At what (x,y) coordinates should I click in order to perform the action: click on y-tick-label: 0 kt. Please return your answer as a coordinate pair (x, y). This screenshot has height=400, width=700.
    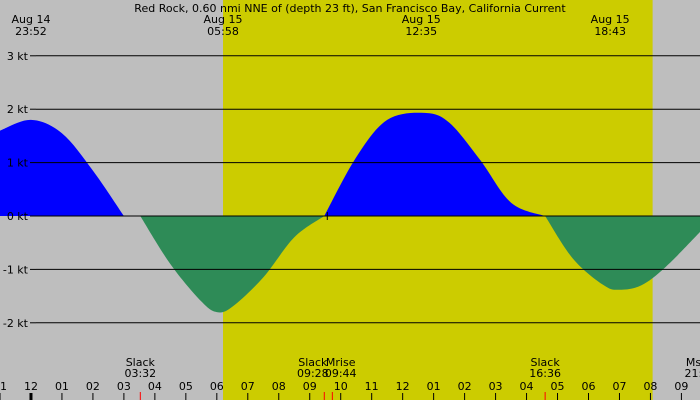
    Looking at the image, I should click on (18, 216).